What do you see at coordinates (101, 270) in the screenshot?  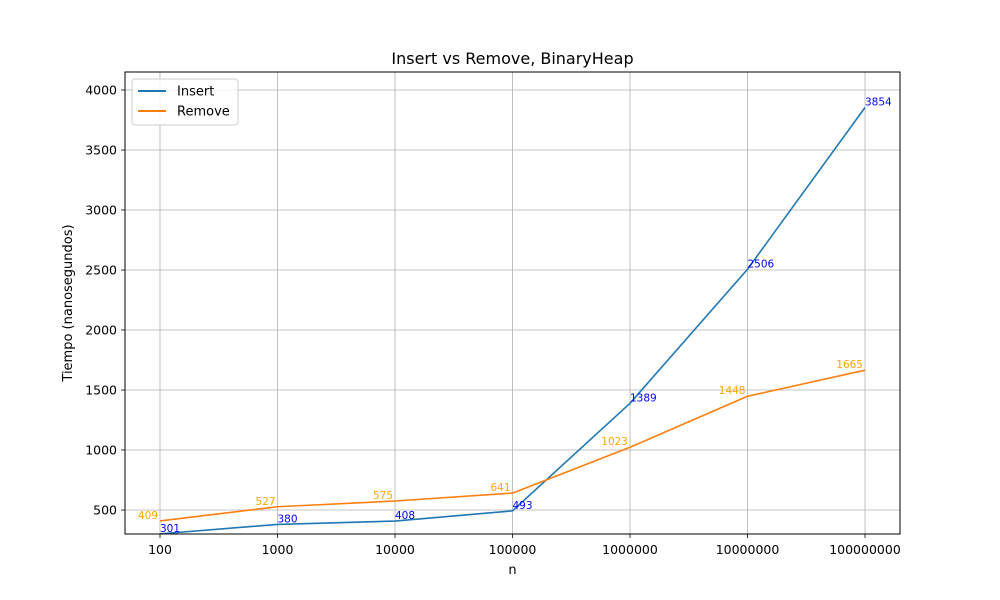 I see `y-tick-label: 2500` at bounding box center [101, 270].